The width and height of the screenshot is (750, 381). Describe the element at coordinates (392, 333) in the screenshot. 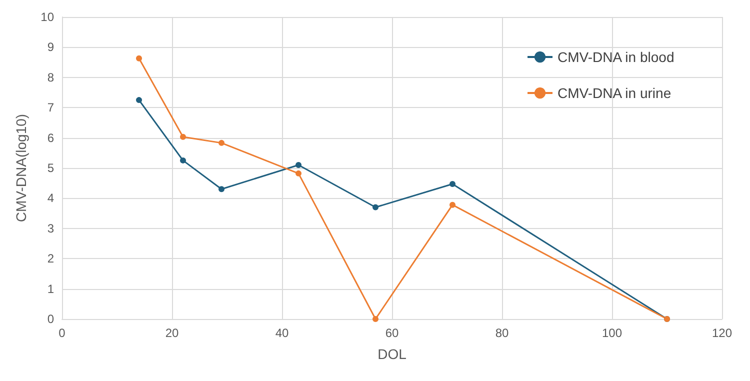

I see `x-tick-label: 60` at that location.